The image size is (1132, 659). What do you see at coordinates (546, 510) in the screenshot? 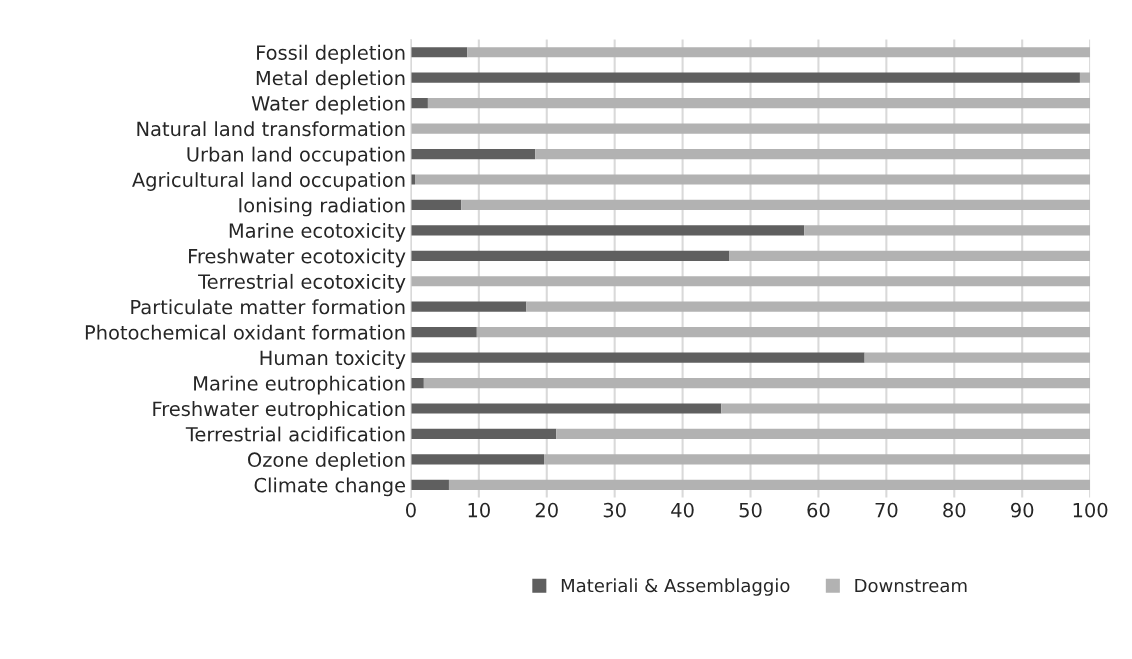
I see `x-tick-label: 20` at bounding box center [546, 510].